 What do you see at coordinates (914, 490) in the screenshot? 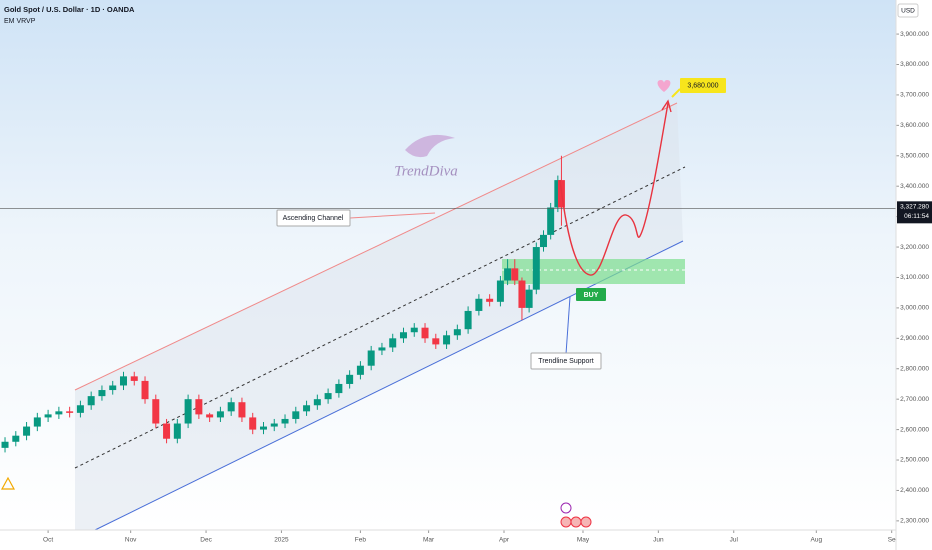
I see `y-tick-label: 2,400.000` at bounding box center [914, 490].